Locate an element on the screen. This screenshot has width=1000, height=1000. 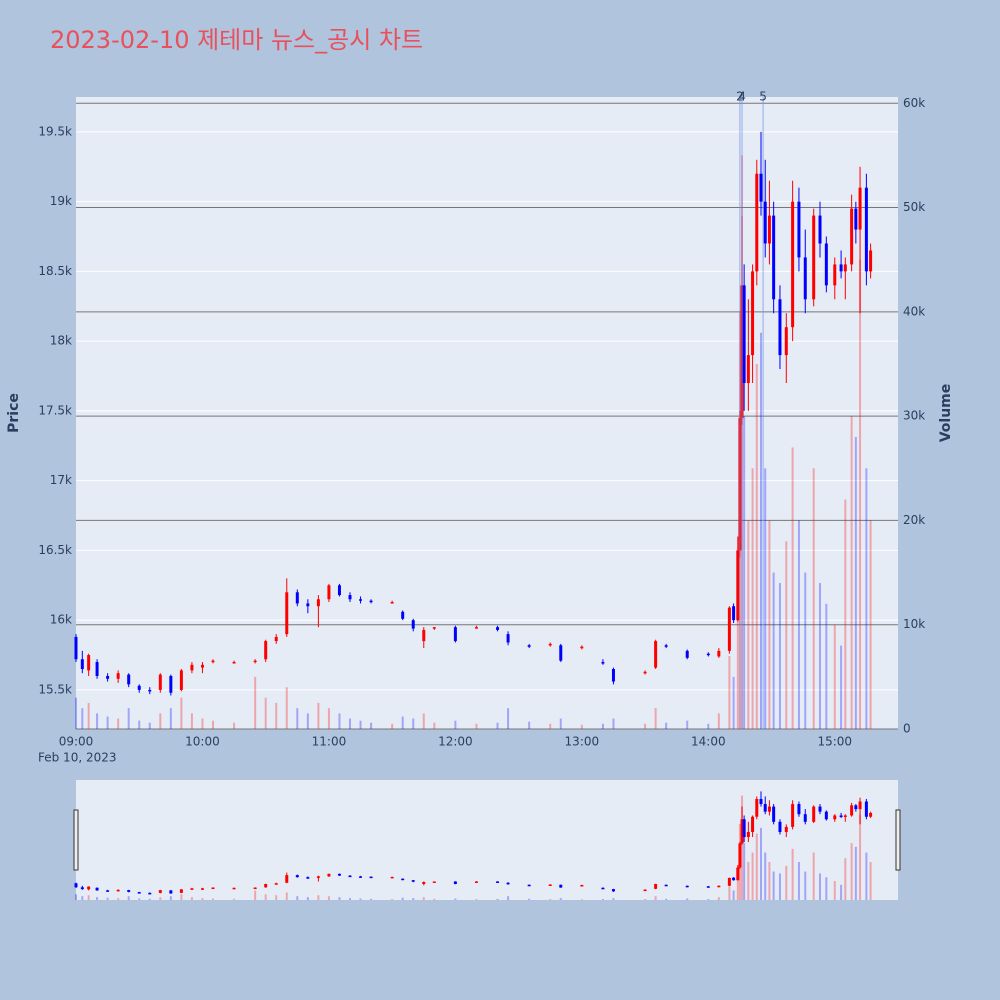
range-slider is located at coordinates (487, 840).